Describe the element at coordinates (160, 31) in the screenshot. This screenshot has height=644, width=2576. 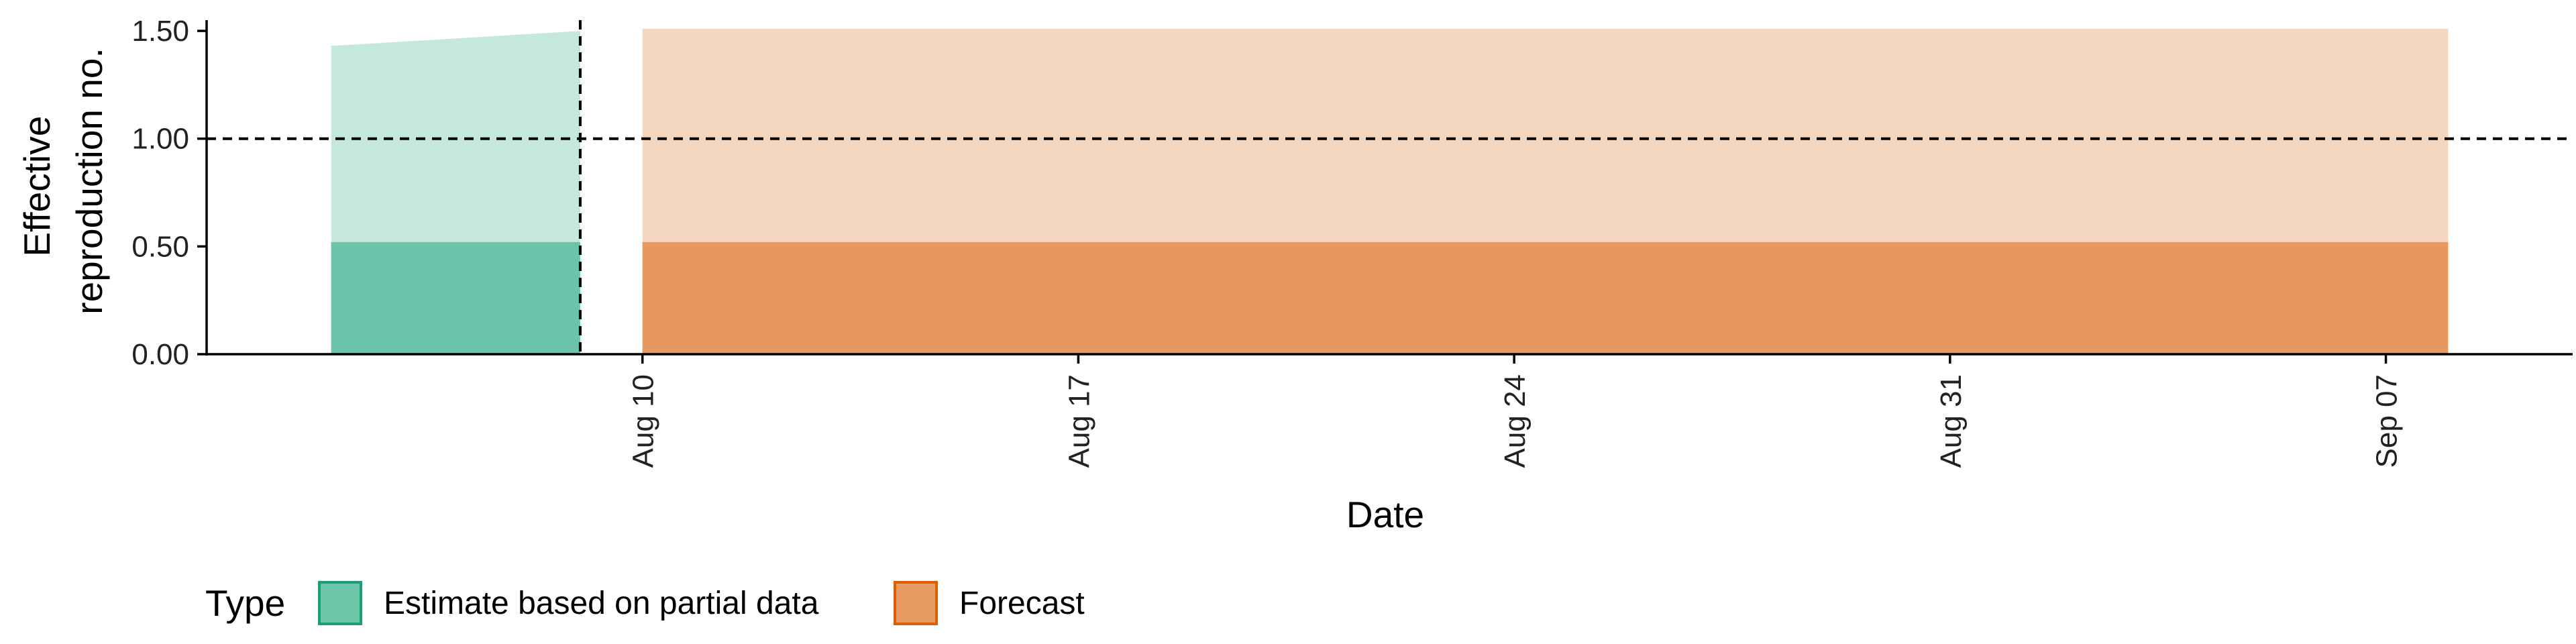
I see `y-tick-label: 1.50` at that location.